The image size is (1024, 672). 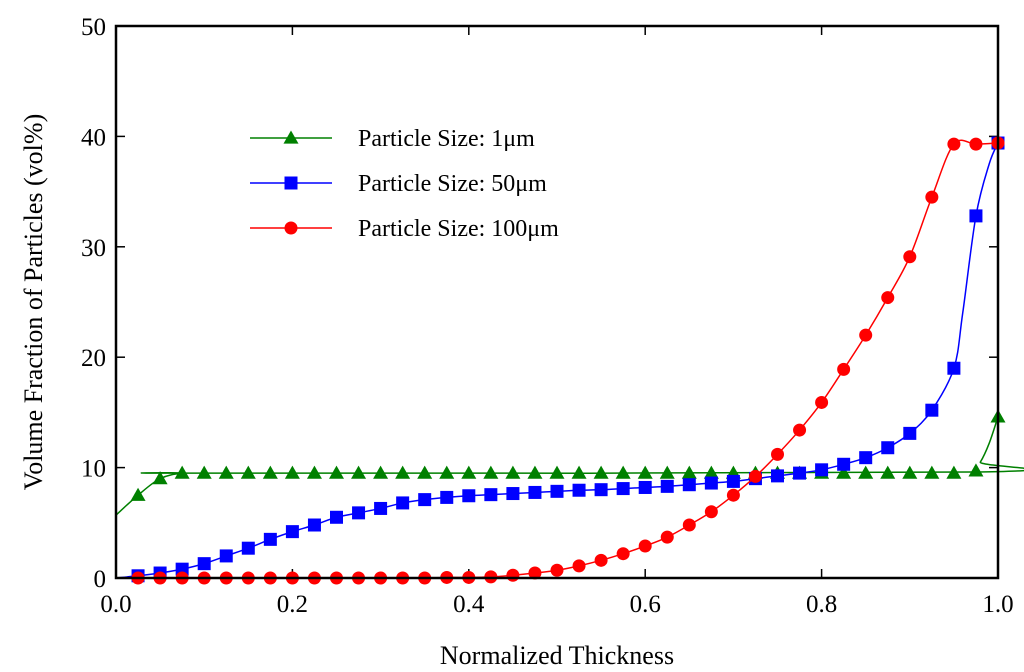 What do you see at coordinates (93, 469) in the screenshot?
I see `y-tick-label: 10` at bounding box center [93, 469].